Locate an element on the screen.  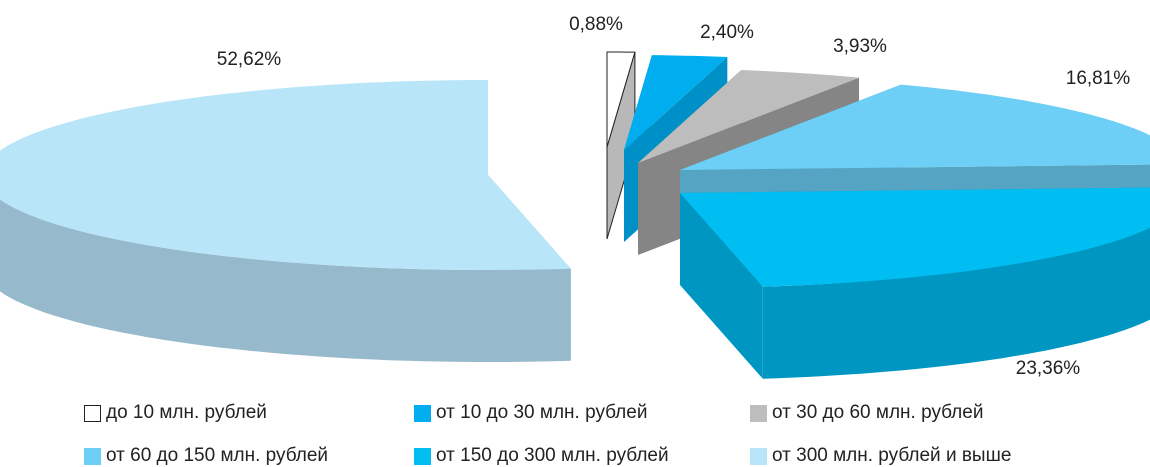
pie-slice-4-rim is located at coordinates (956, 303).